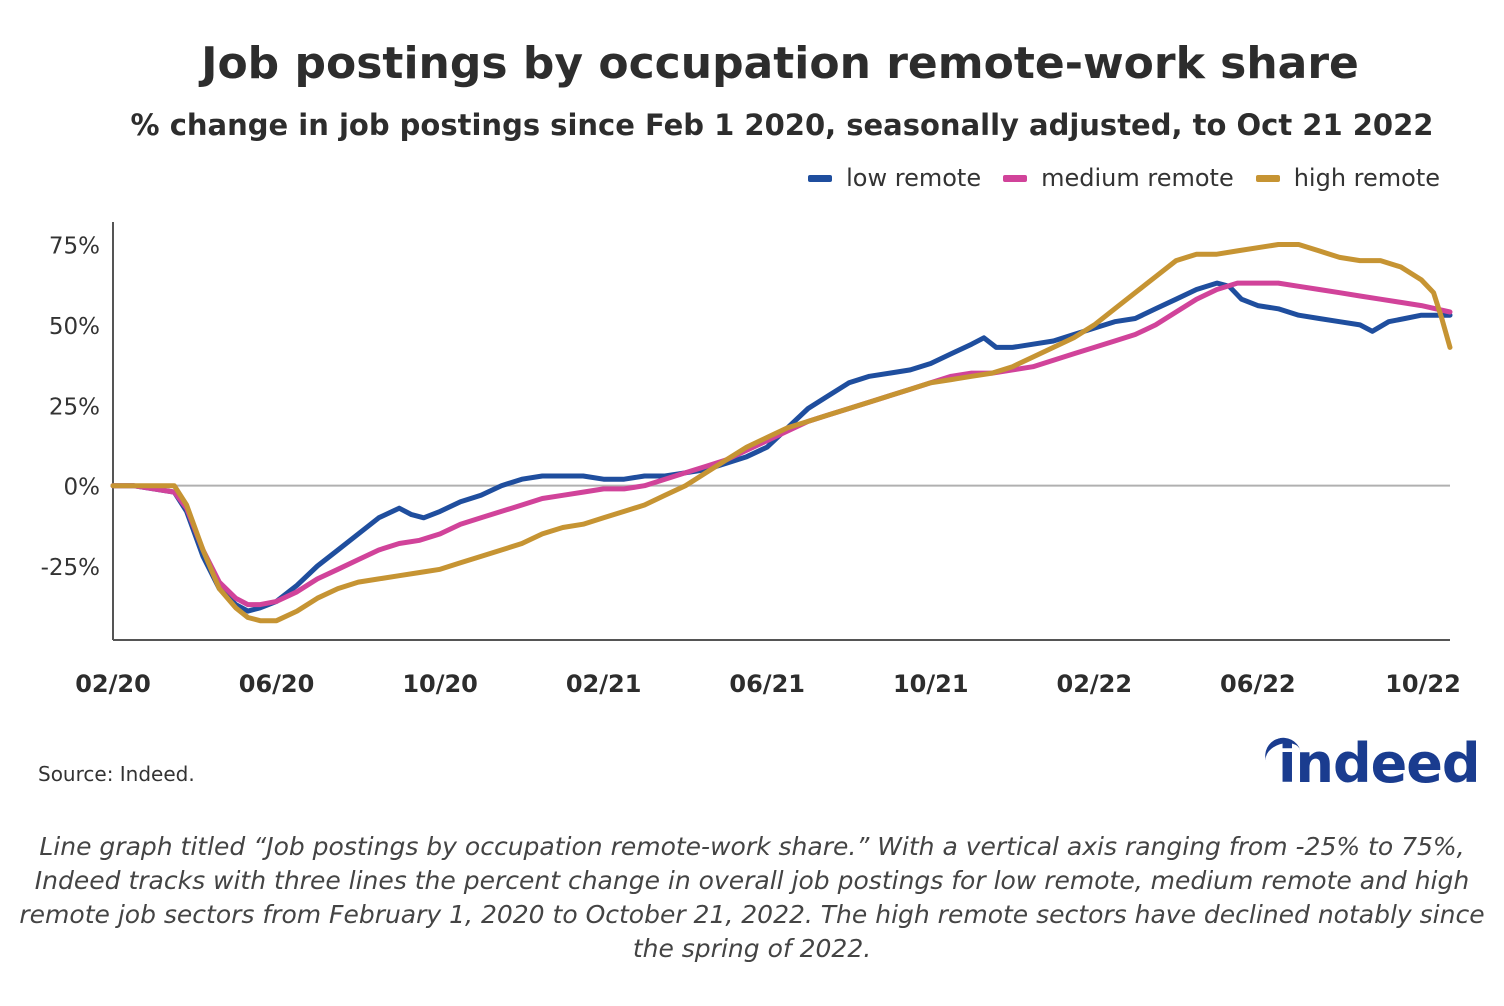 This screenshot has height=1006, width=1504. I want to click on x-tick-label: 06/21, so click(767, 684).